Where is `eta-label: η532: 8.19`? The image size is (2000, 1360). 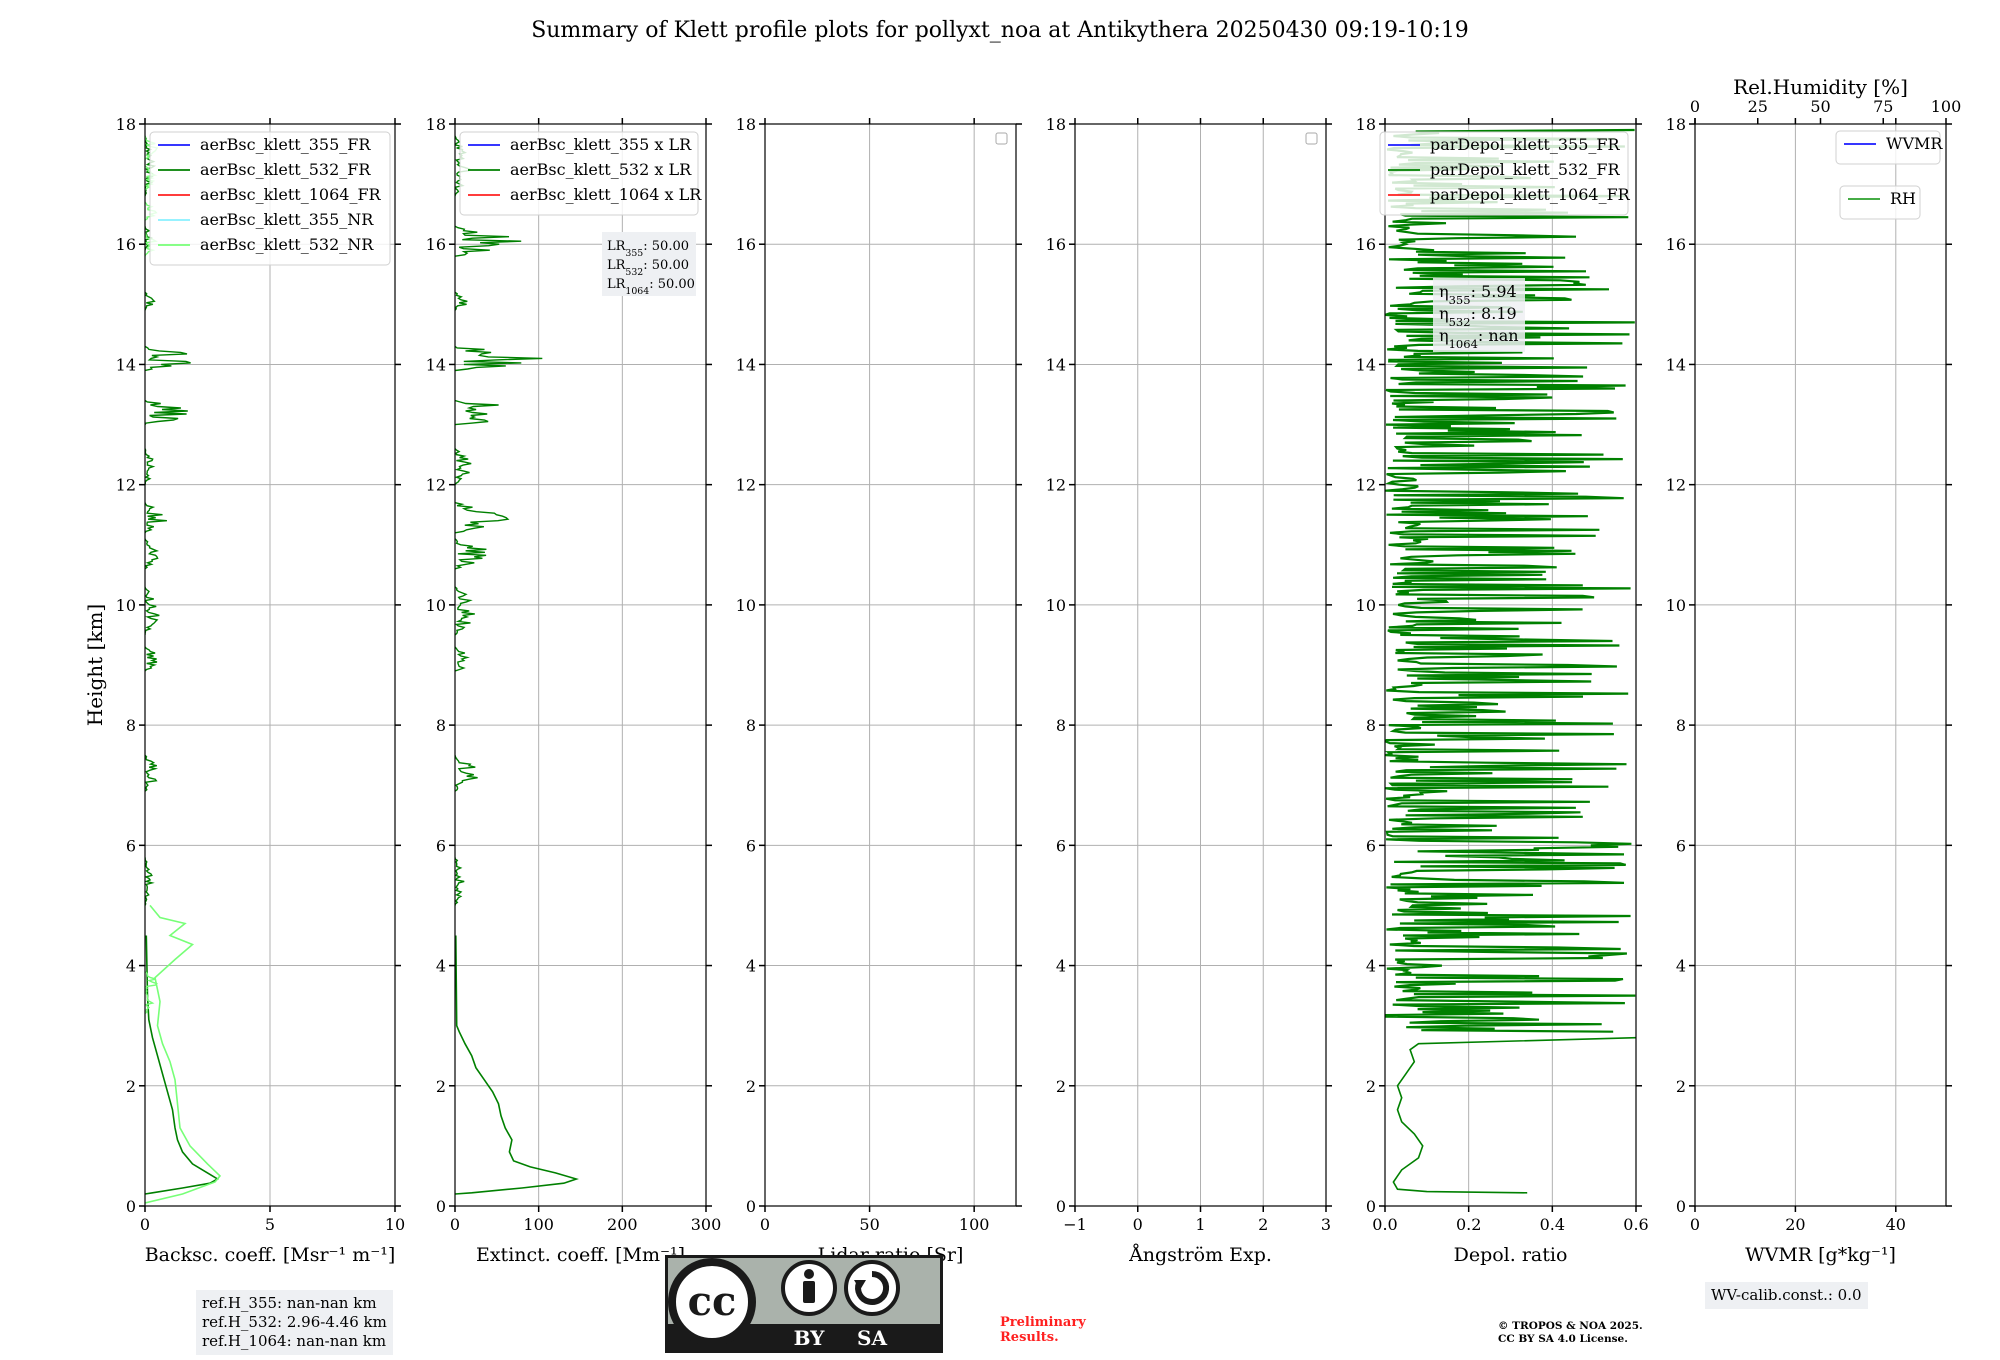
eta-label: η532: 8.19 is located at coordinates (1478, 316).